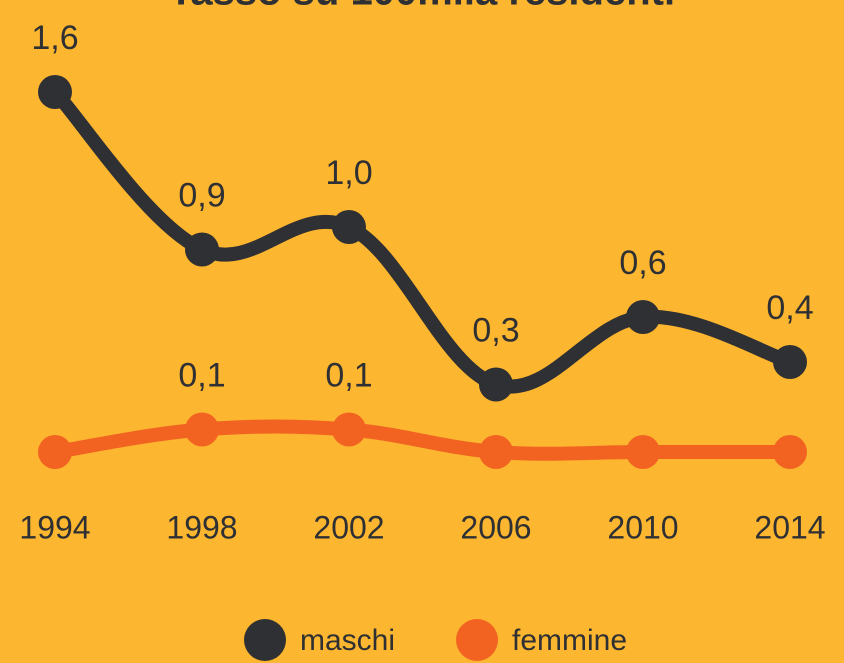  I want to click on chart-title: Tasso su 100mila residenti, so click(422, 7).